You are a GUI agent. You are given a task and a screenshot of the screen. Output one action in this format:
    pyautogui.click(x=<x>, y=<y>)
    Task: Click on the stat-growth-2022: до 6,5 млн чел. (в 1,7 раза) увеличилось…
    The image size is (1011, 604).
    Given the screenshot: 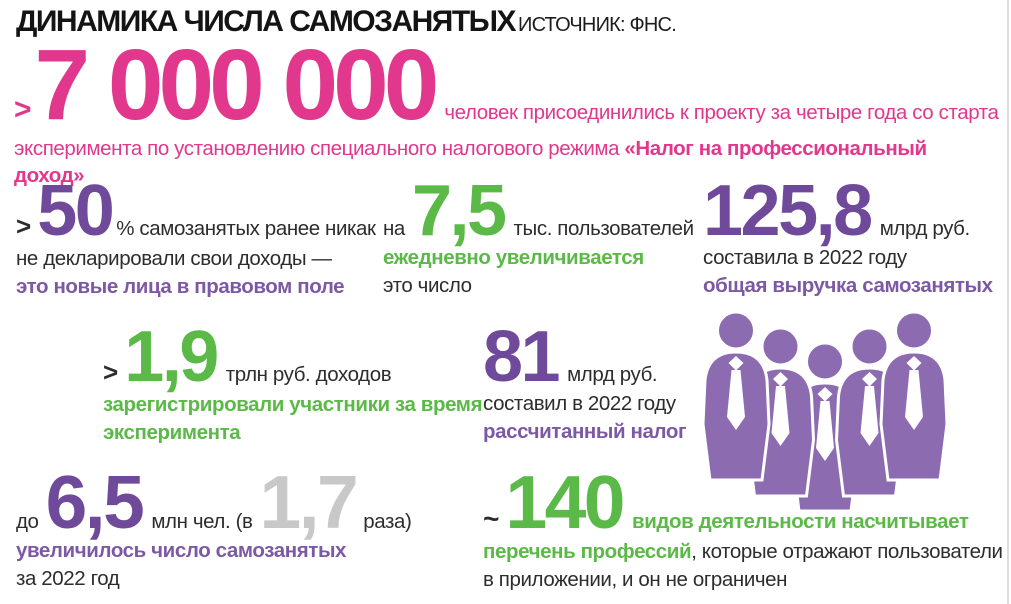 What is the action you would take?
    pyautogui.click(x=214, y=526)
    